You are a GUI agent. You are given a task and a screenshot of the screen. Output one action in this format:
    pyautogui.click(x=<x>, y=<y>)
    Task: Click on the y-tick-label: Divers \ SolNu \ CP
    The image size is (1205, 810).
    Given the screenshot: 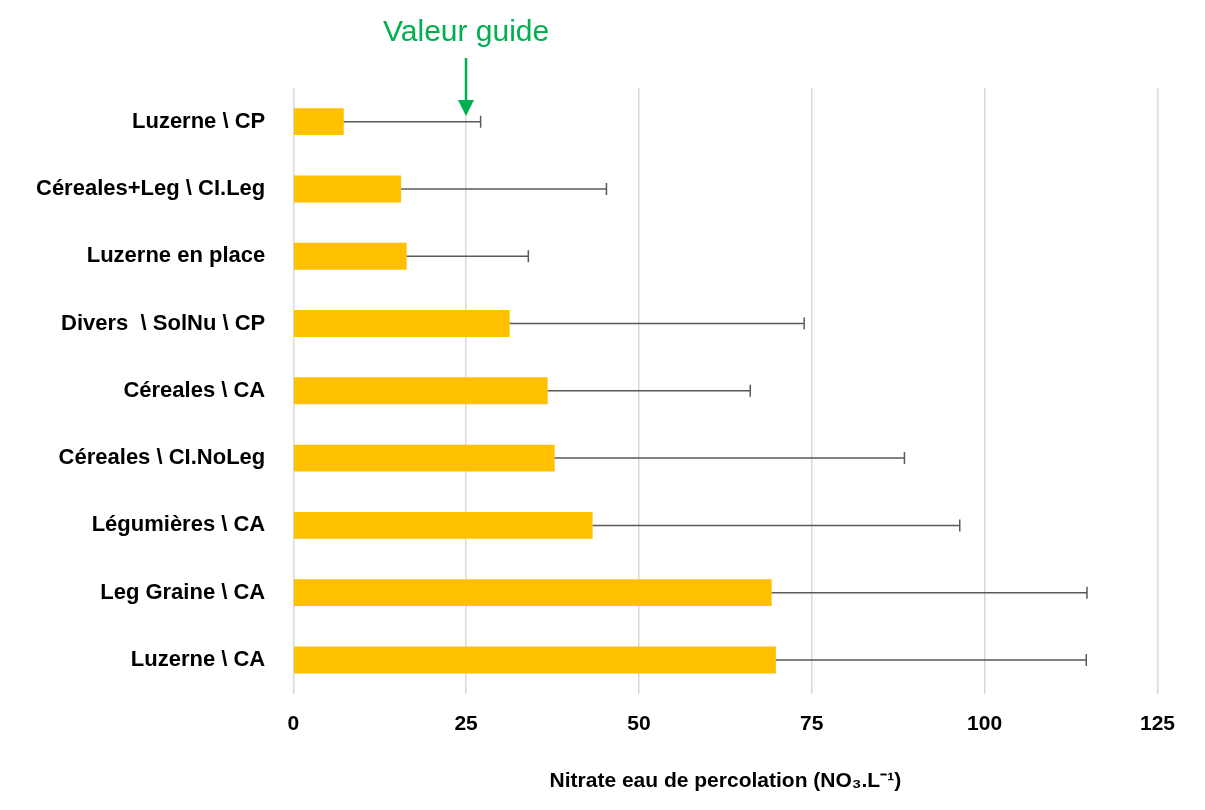 What is the action you would take?
    pyautogui.click(x=163, y=322)
    